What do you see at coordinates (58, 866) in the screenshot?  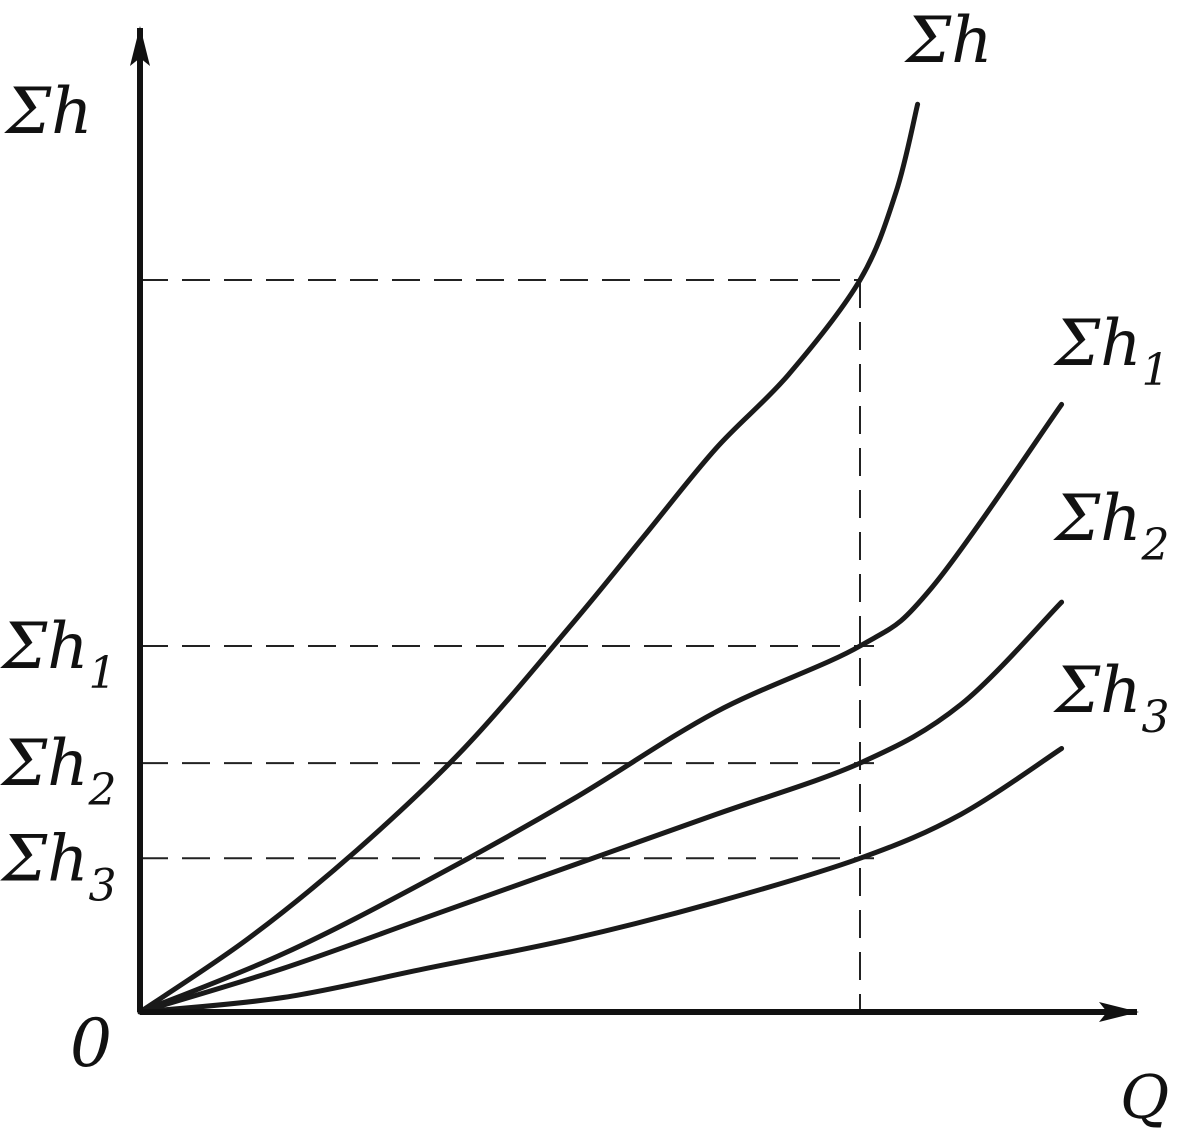 I see `y-tick-label-3: Σh3` at bounding box center [58, 866].